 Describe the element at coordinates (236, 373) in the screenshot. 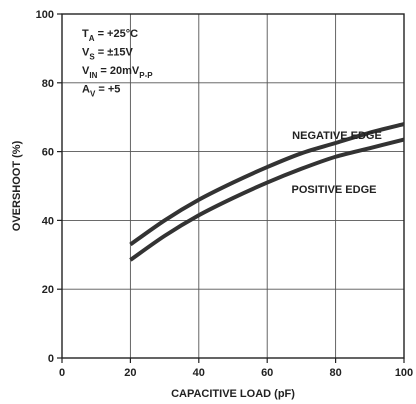

I see `x-tick-labels: 0 20 40 60 80 100` at that location.